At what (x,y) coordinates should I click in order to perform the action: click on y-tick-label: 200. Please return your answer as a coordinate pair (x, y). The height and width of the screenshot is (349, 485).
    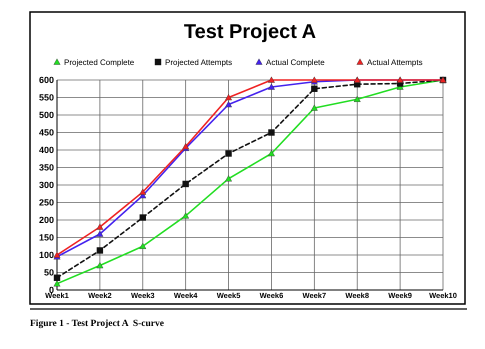
    Looking at the image, I should click on (46, 220).